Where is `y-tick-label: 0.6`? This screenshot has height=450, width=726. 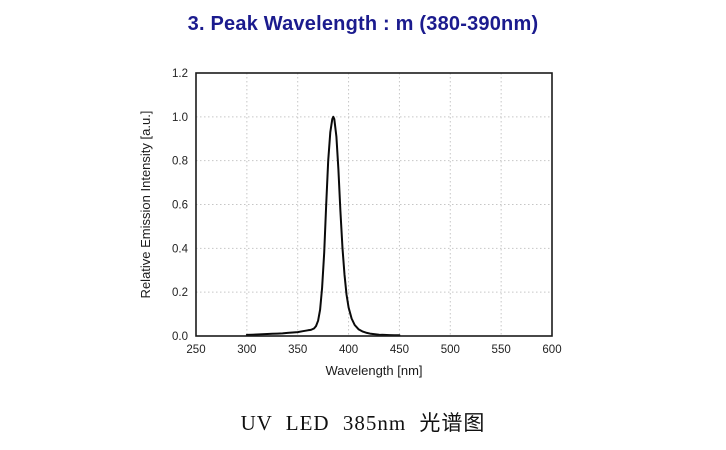
y-tick-label: 0.6 is located at coordinates (180, 206).